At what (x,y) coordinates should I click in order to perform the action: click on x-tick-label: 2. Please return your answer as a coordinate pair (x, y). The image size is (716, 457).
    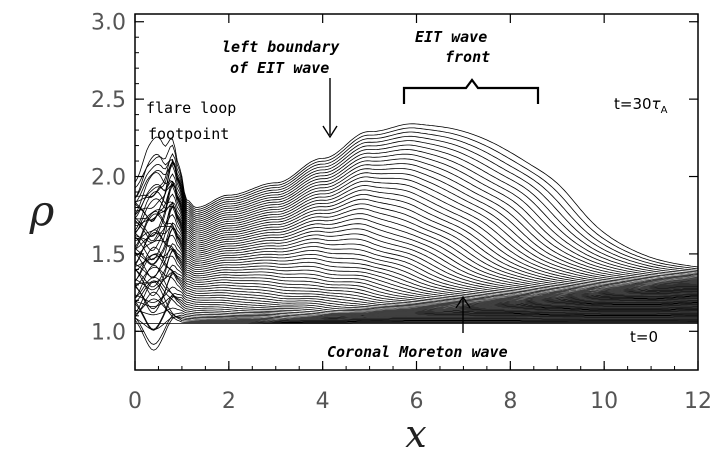
    Looking at the image, I should click on (229, 401).